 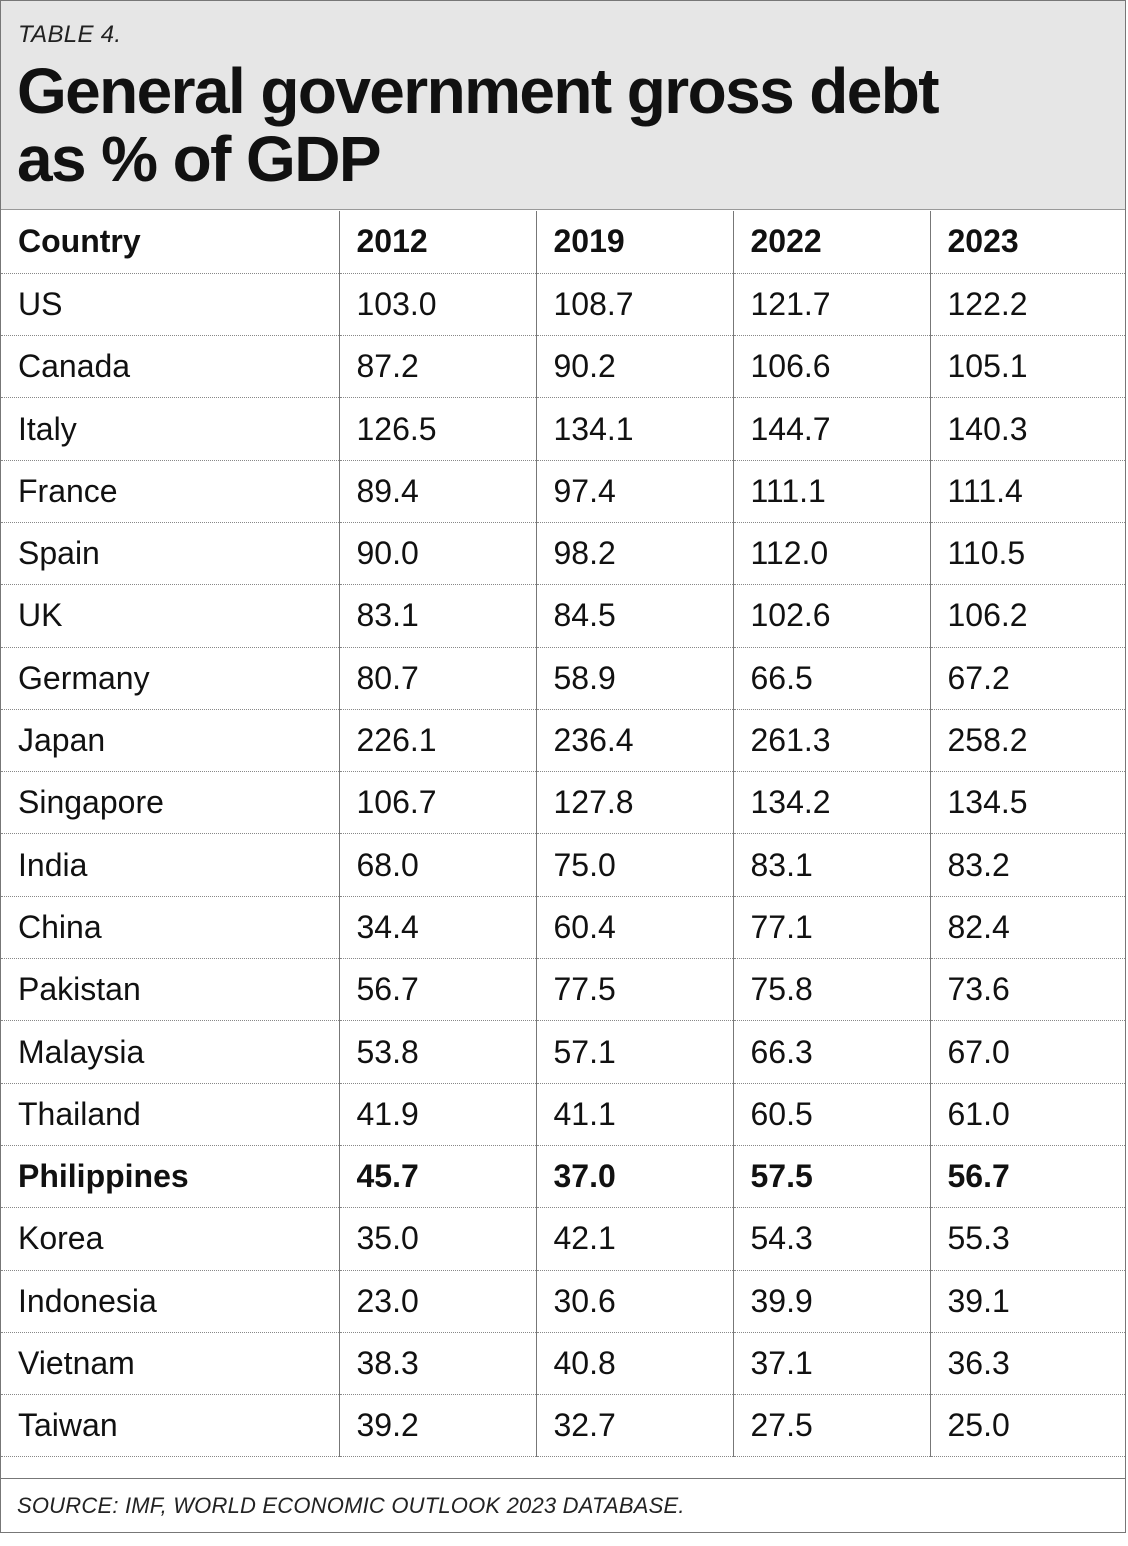 I want to click on value-cell: 39.9, so click(x=832, y=1301).